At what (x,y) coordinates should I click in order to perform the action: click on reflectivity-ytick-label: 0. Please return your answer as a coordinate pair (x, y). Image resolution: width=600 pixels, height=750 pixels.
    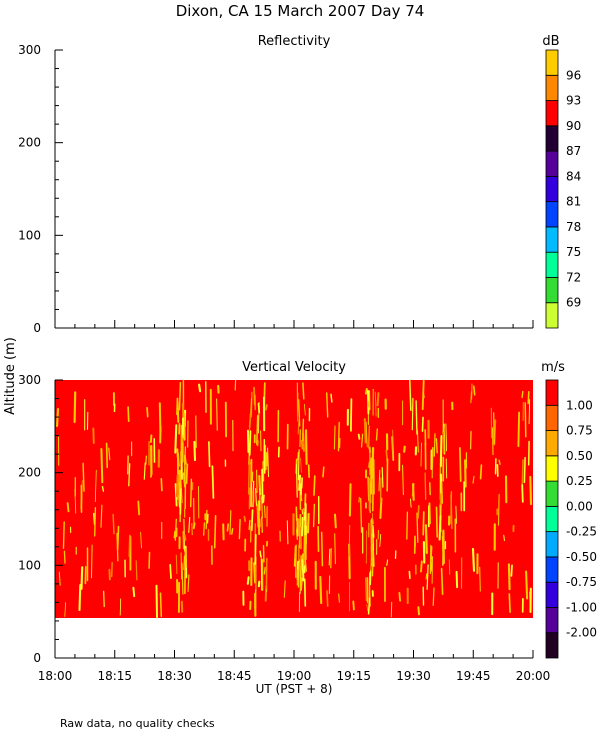
    Looking at the image, I should click on (37, 328).